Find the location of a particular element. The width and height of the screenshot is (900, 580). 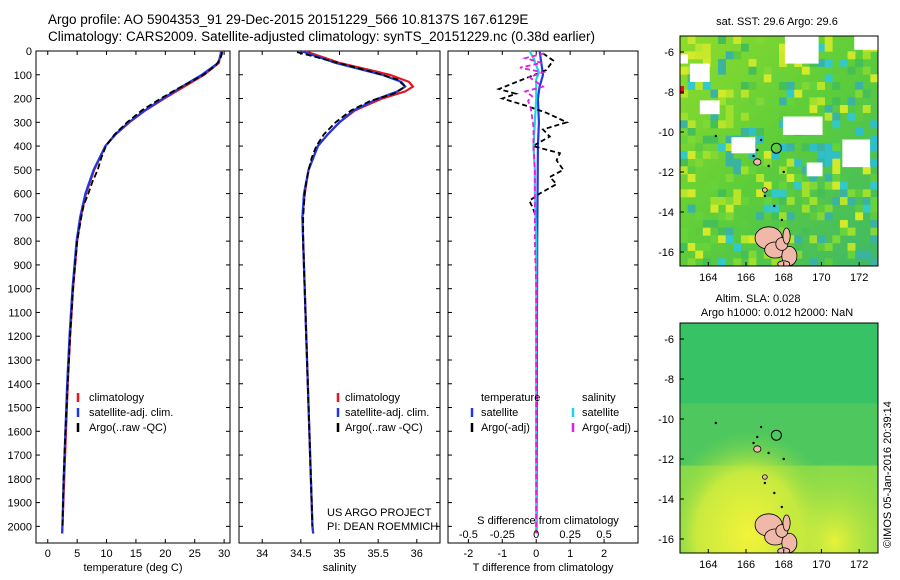

y-tick-label: 0 is located at coordinates (29, 52).